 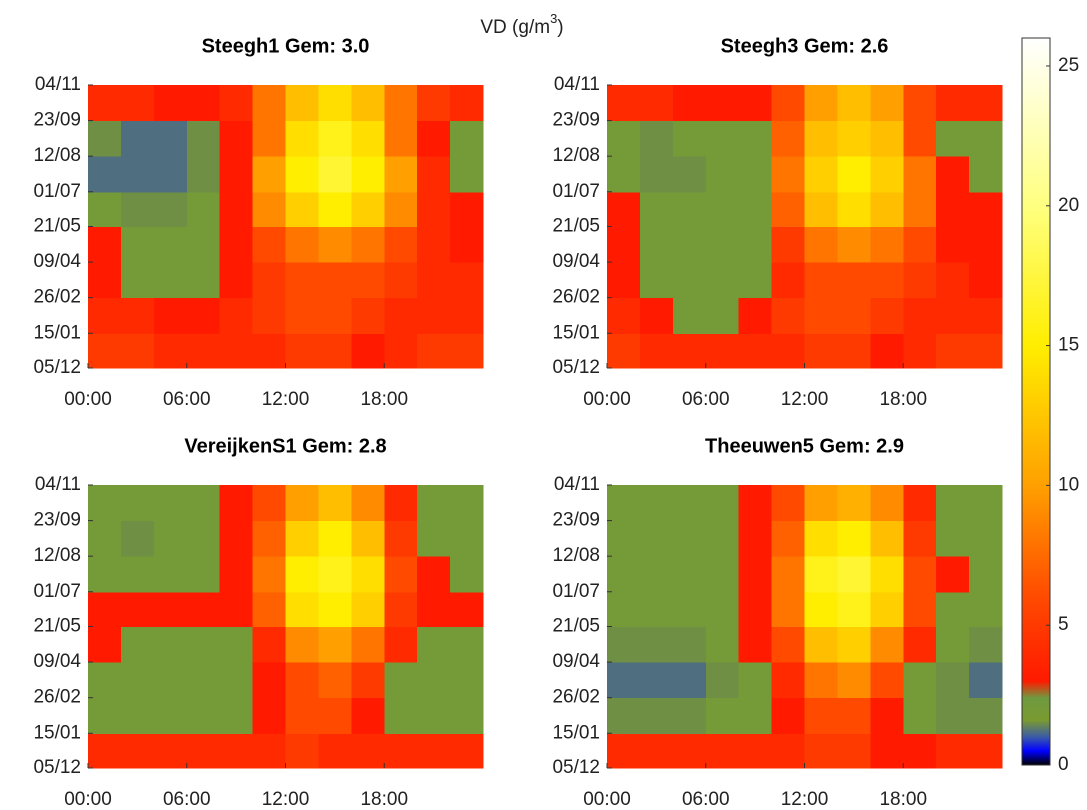 What do you see at coordinates (1068, 205) in the screenshot?
I see `colorbar-tick-label: 20` at bounding box center [1068, 205].